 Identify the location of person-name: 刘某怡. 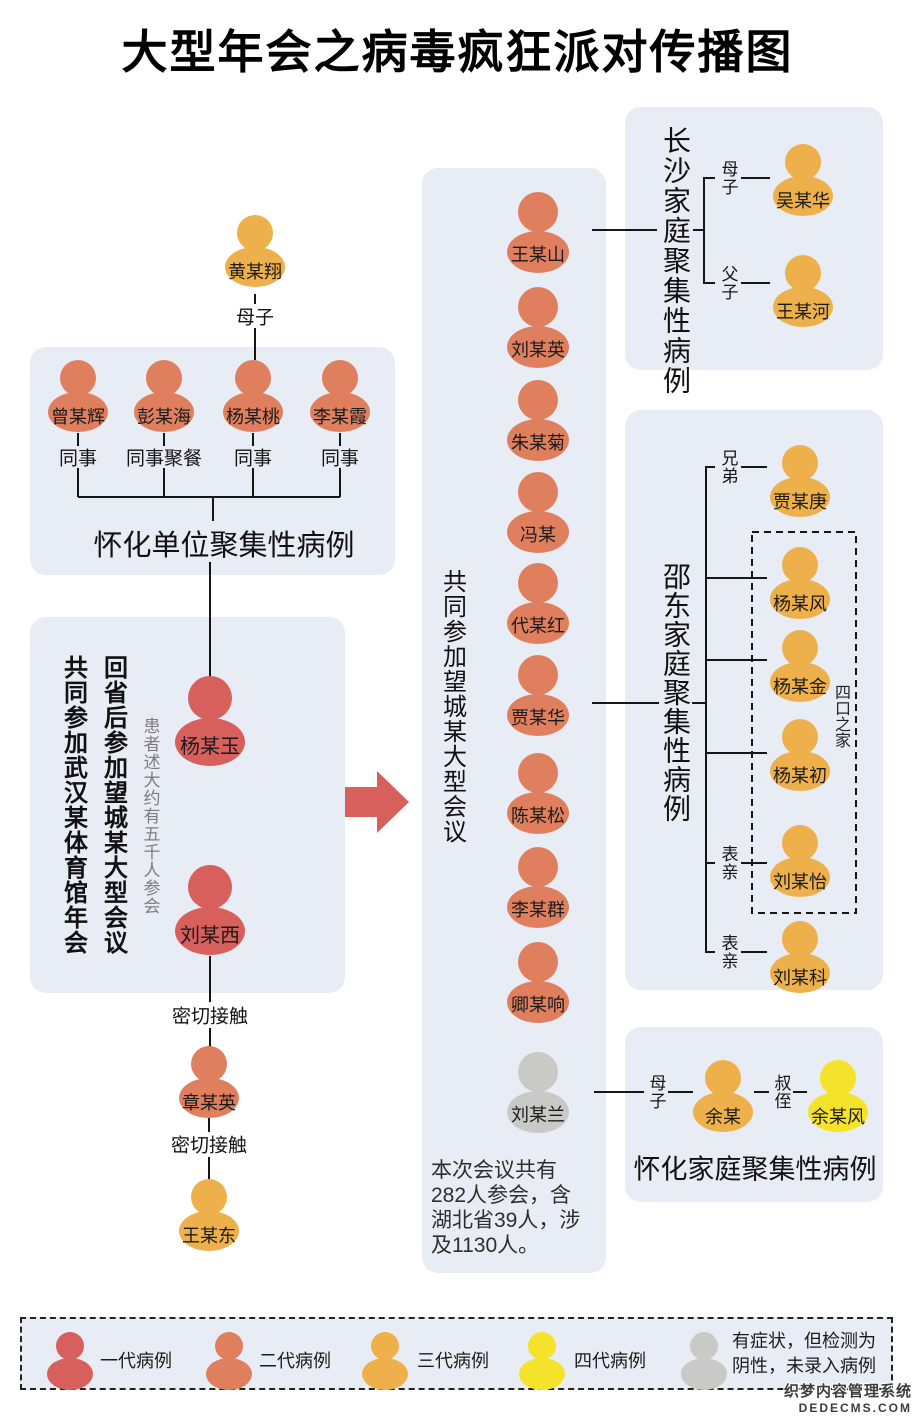
(800, 882).